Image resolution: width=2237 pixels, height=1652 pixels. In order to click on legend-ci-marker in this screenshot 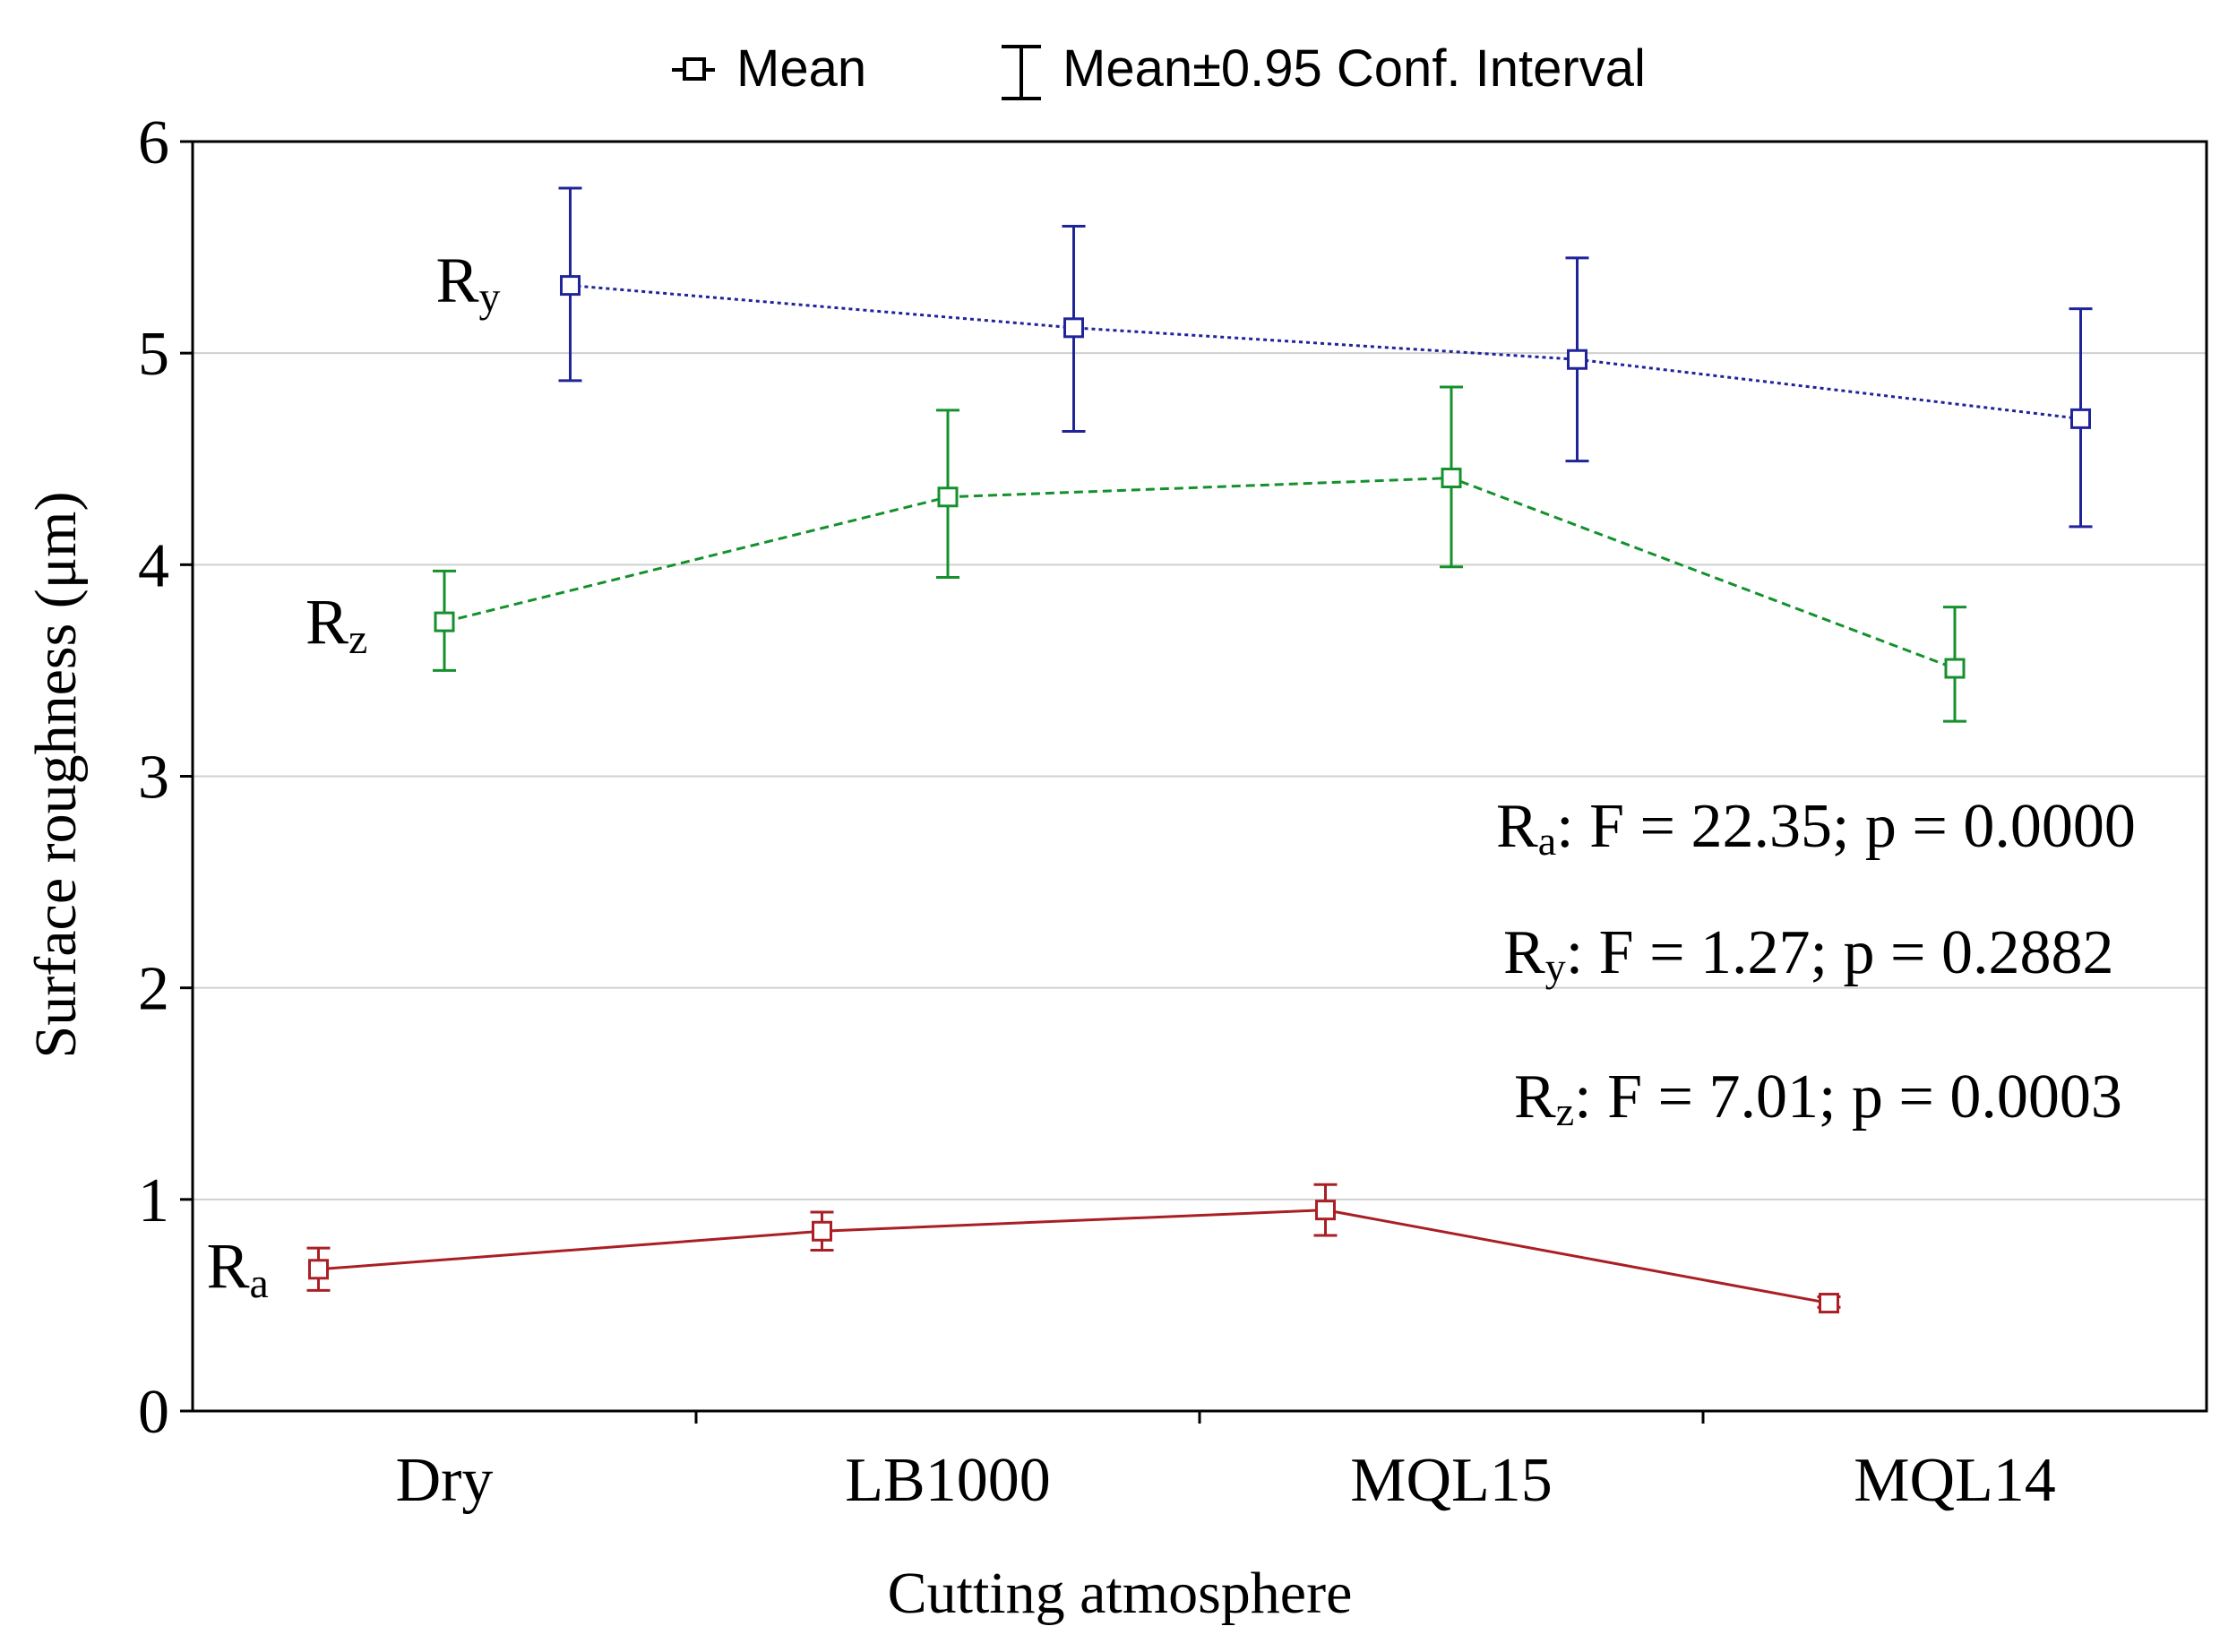, I will do `click(1021, 72)`.